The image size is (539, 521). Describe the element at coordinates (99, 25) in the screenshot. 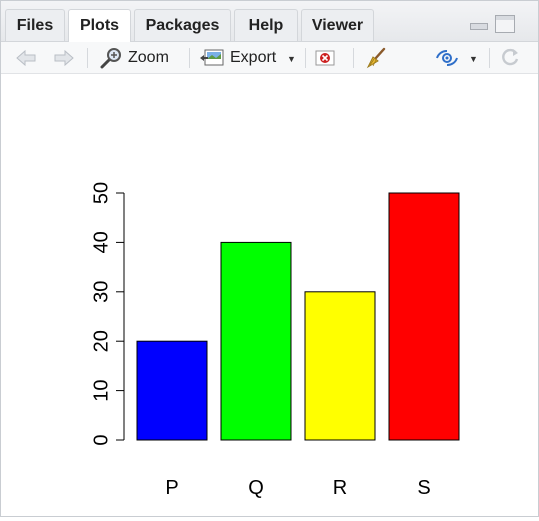

I see `tab-plots: Plots` at that location.